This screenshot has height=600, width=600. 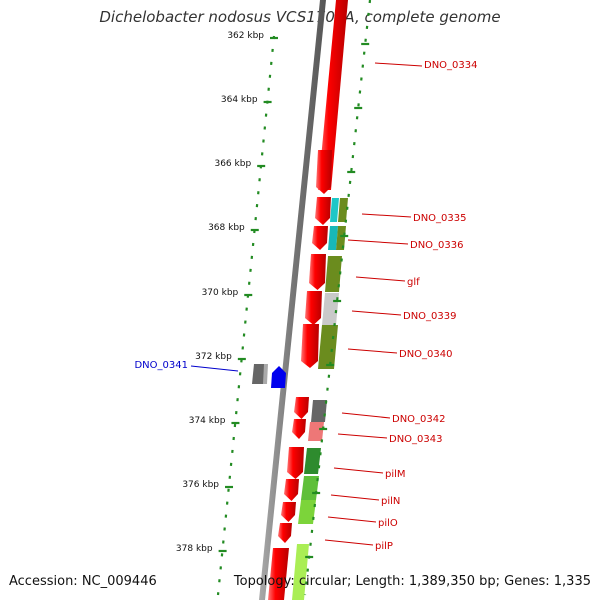 I want to click on ruler-tick-label: 378 kbp, so click(x=194, y=549).